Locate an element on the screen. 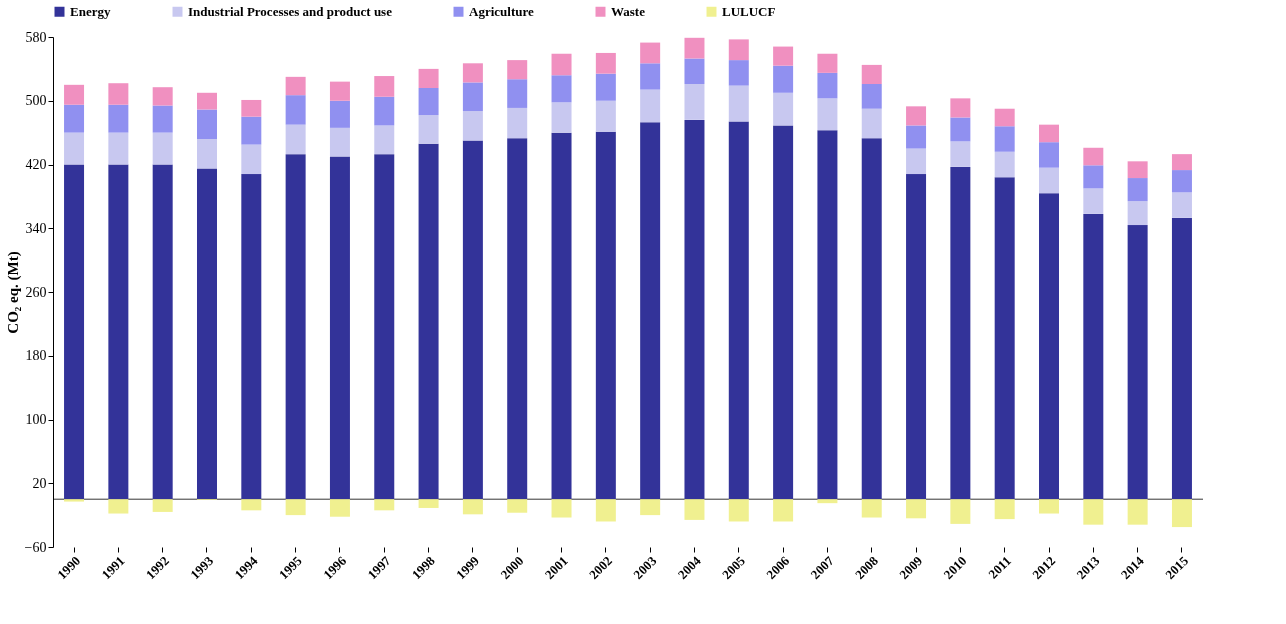 The width and height of the screenshot is (1286, 624). y-tick-label: 500 is located at coordinates (36, 101).